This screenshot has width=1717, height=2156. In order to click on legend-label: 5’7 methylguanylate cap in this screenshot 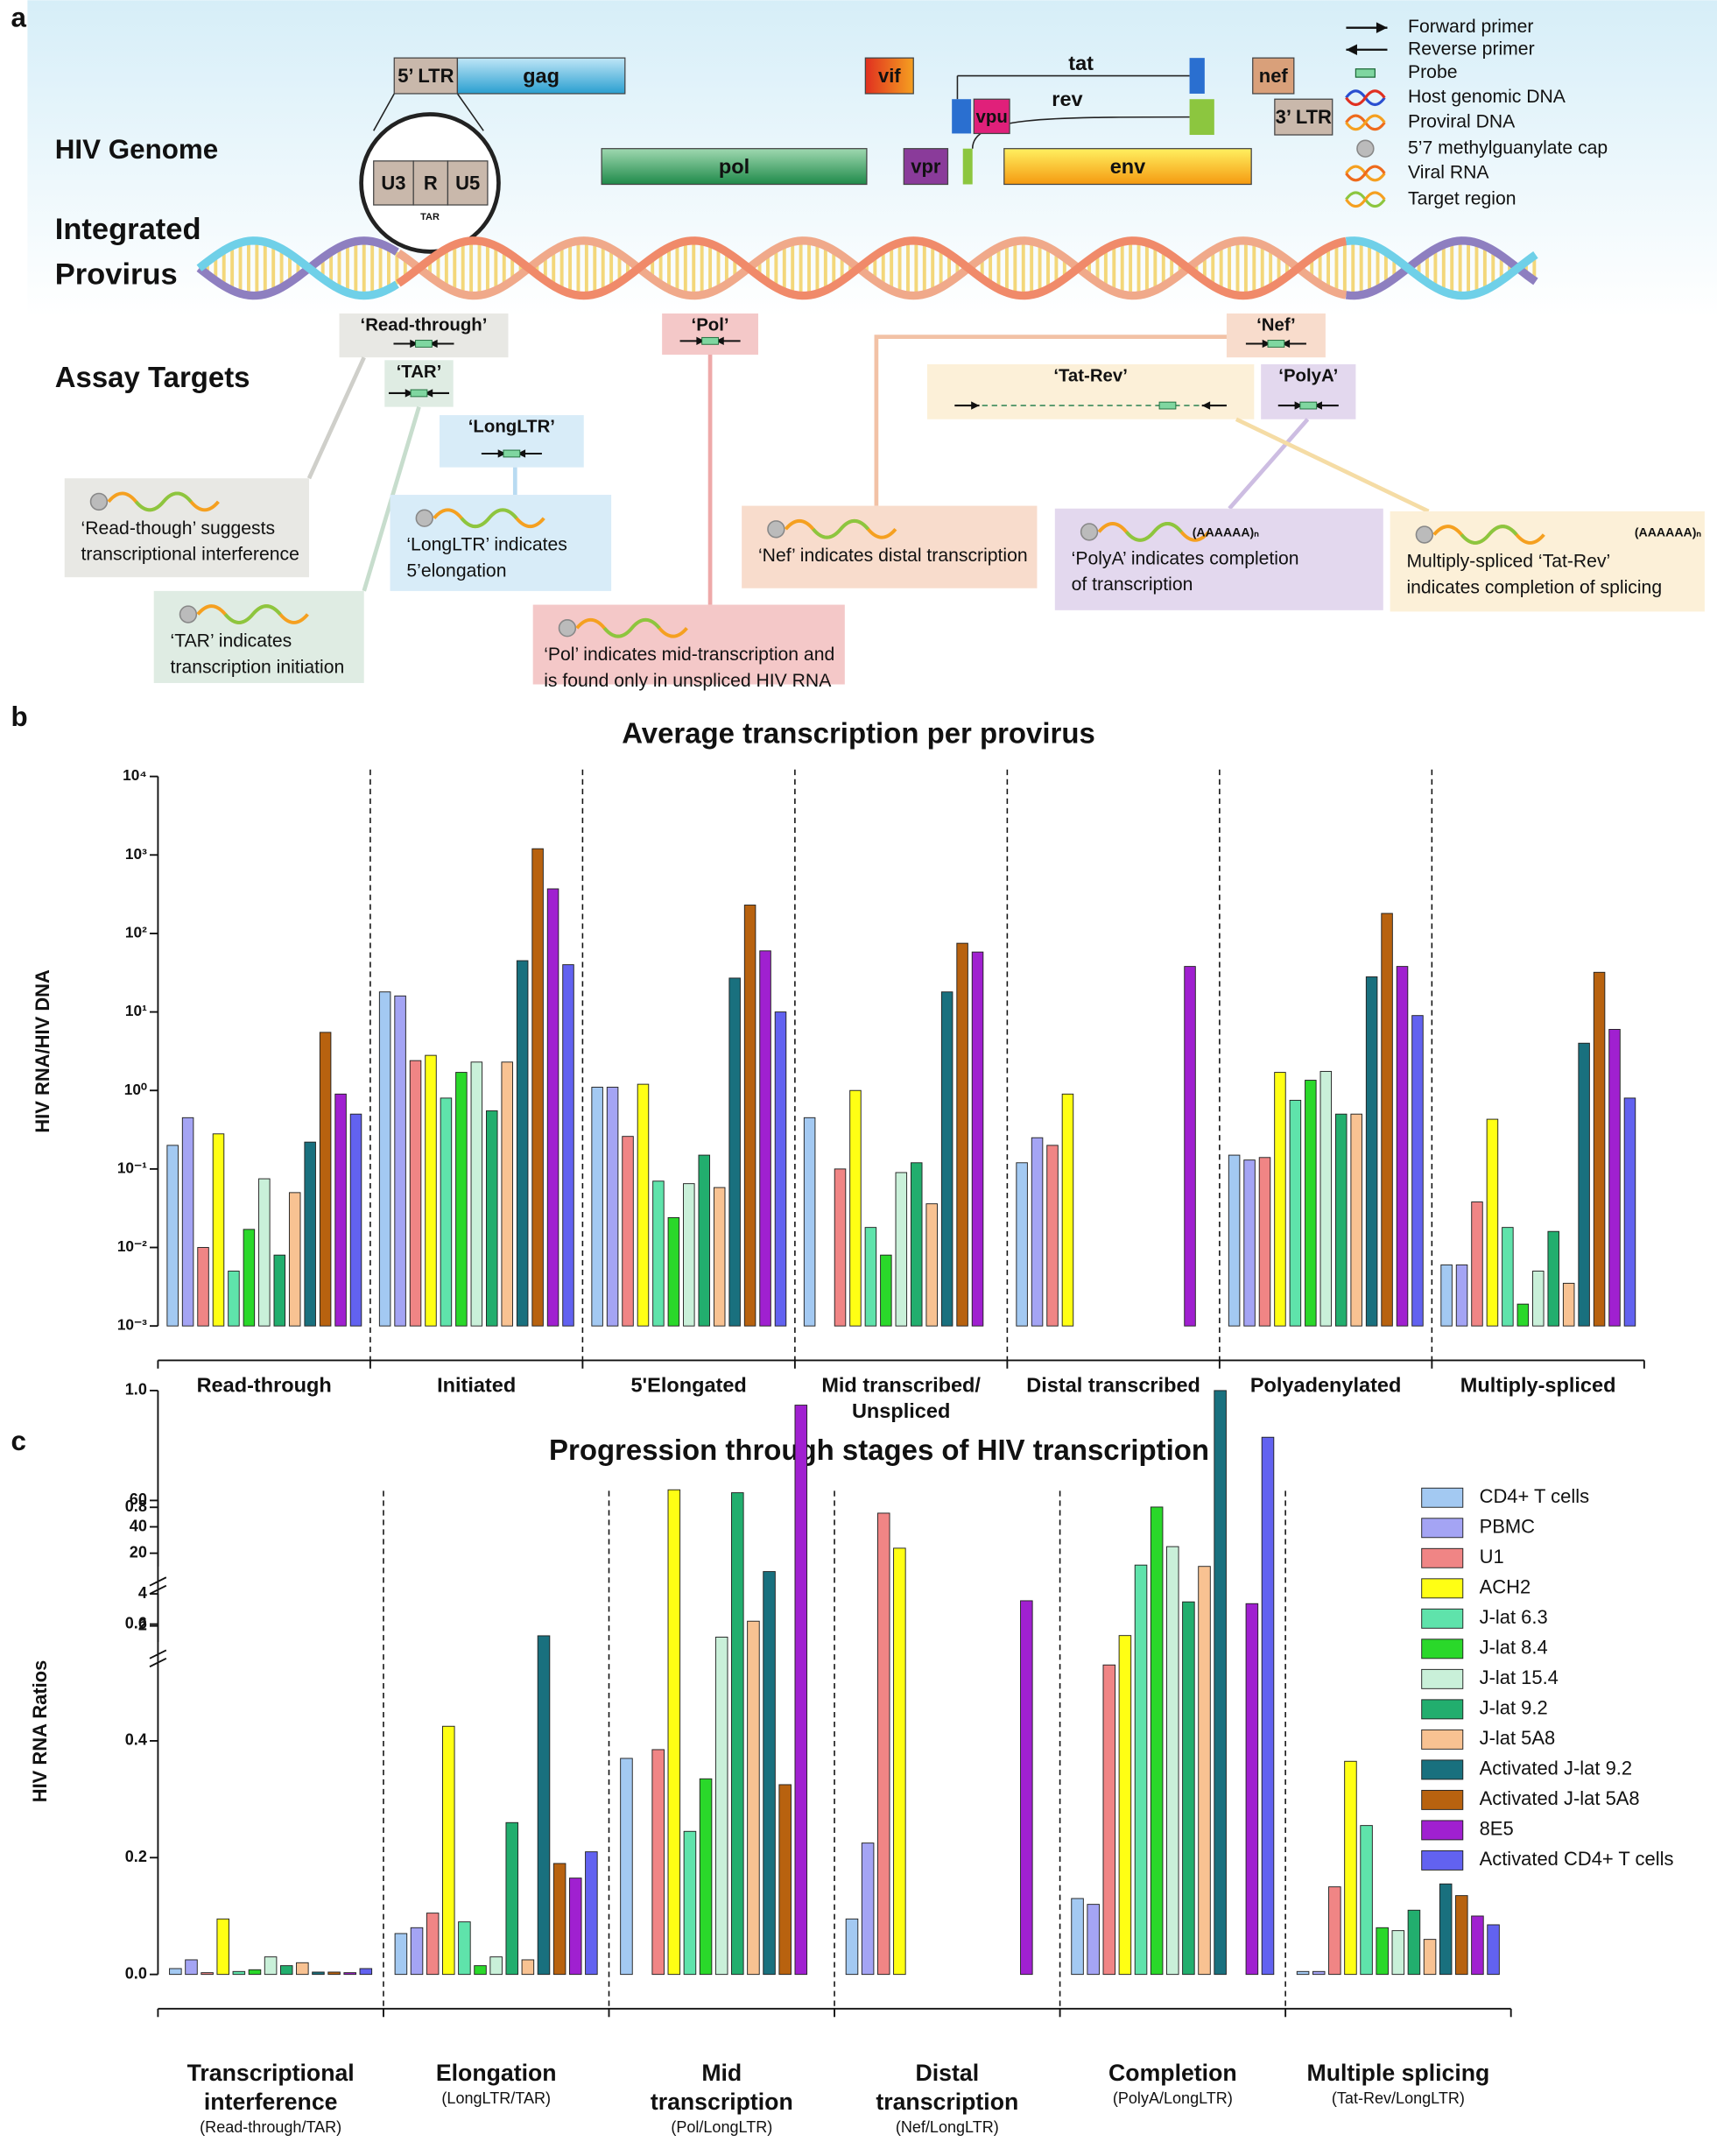, I will do `click(1508, 148)`.